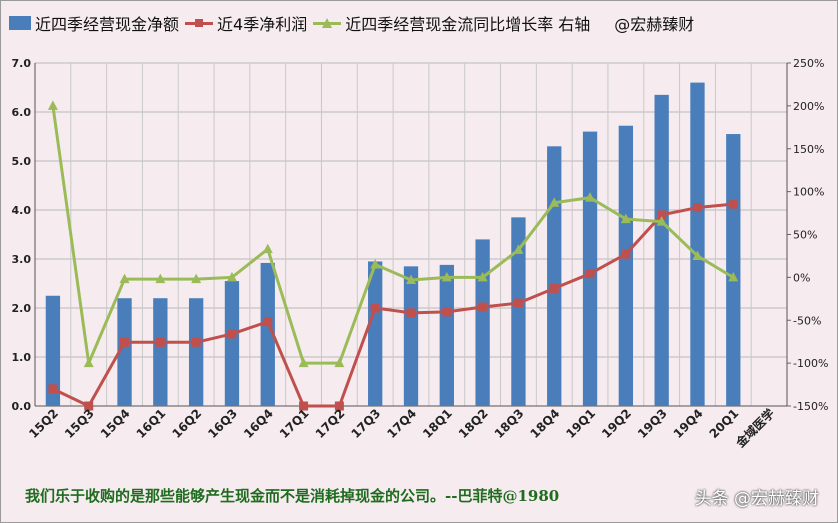 The image size is (838, 523). Describe the element at coordinates (222, 423) in the screenshot. I see `x-tick-label: 16Q3` at that location.